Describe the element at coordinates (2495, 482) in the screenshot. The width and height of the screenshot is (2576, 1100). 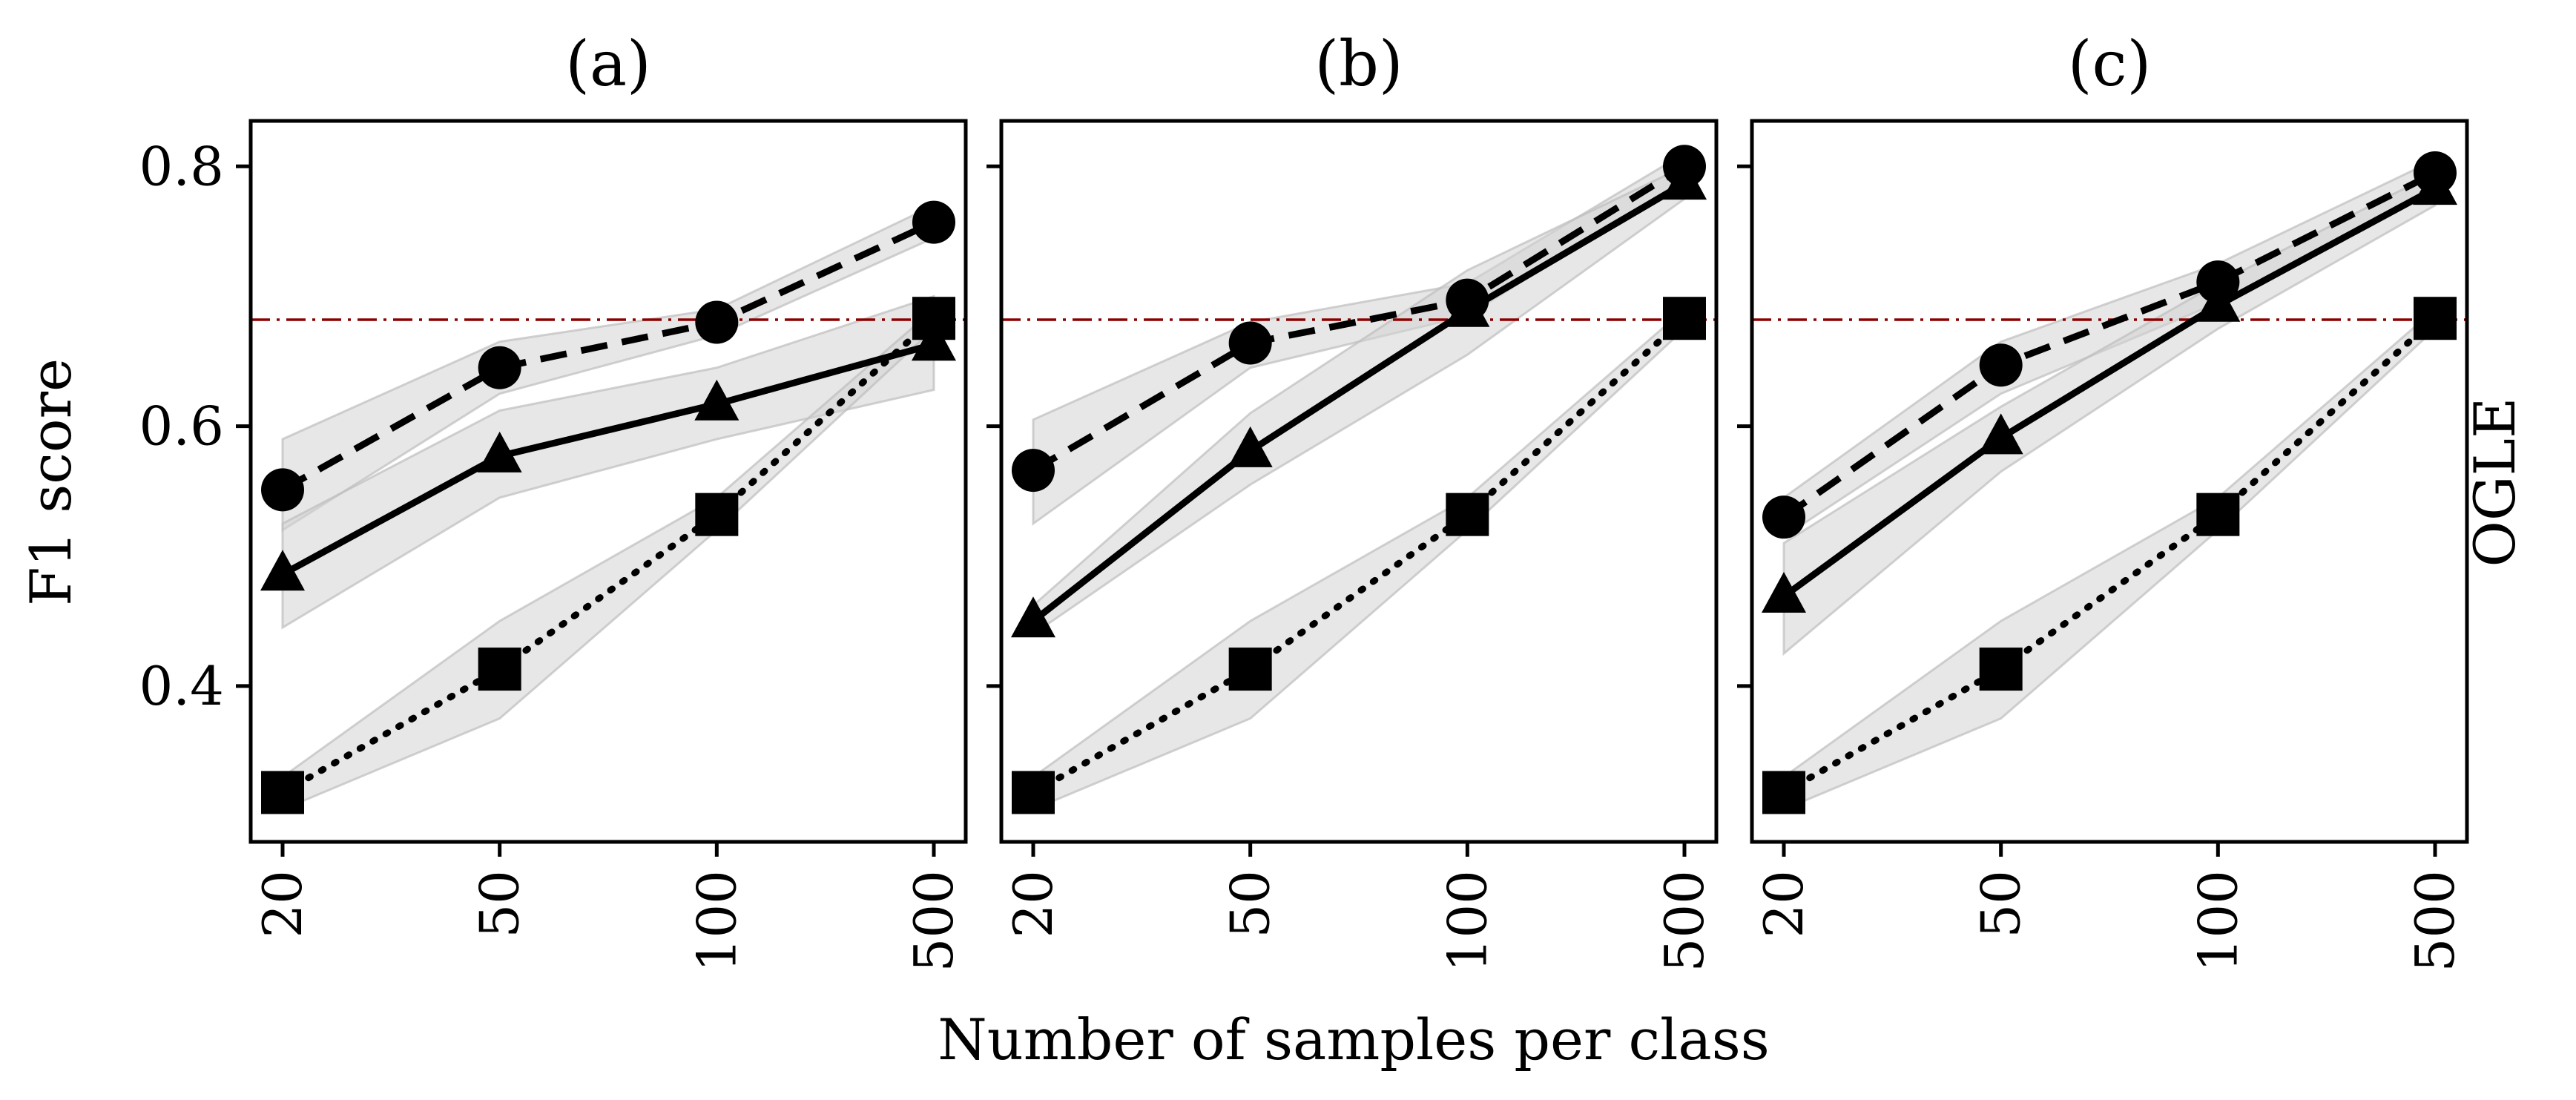
I see `right-side-label: OGLE` at that location.